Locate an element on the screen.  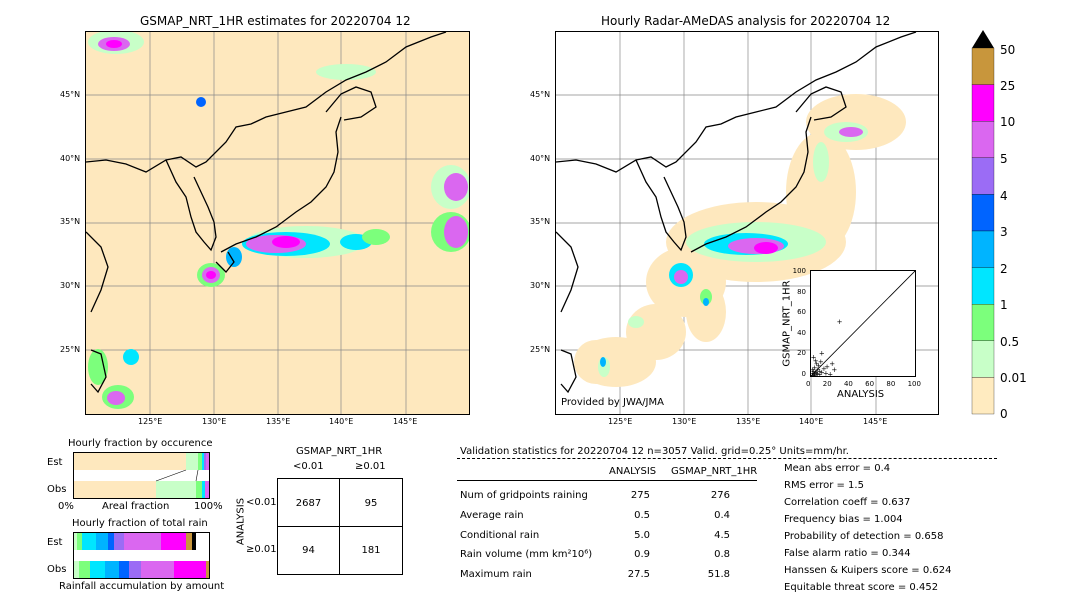
contingency-col-ge: ≥0.01 is located at coordinates (370, 466).